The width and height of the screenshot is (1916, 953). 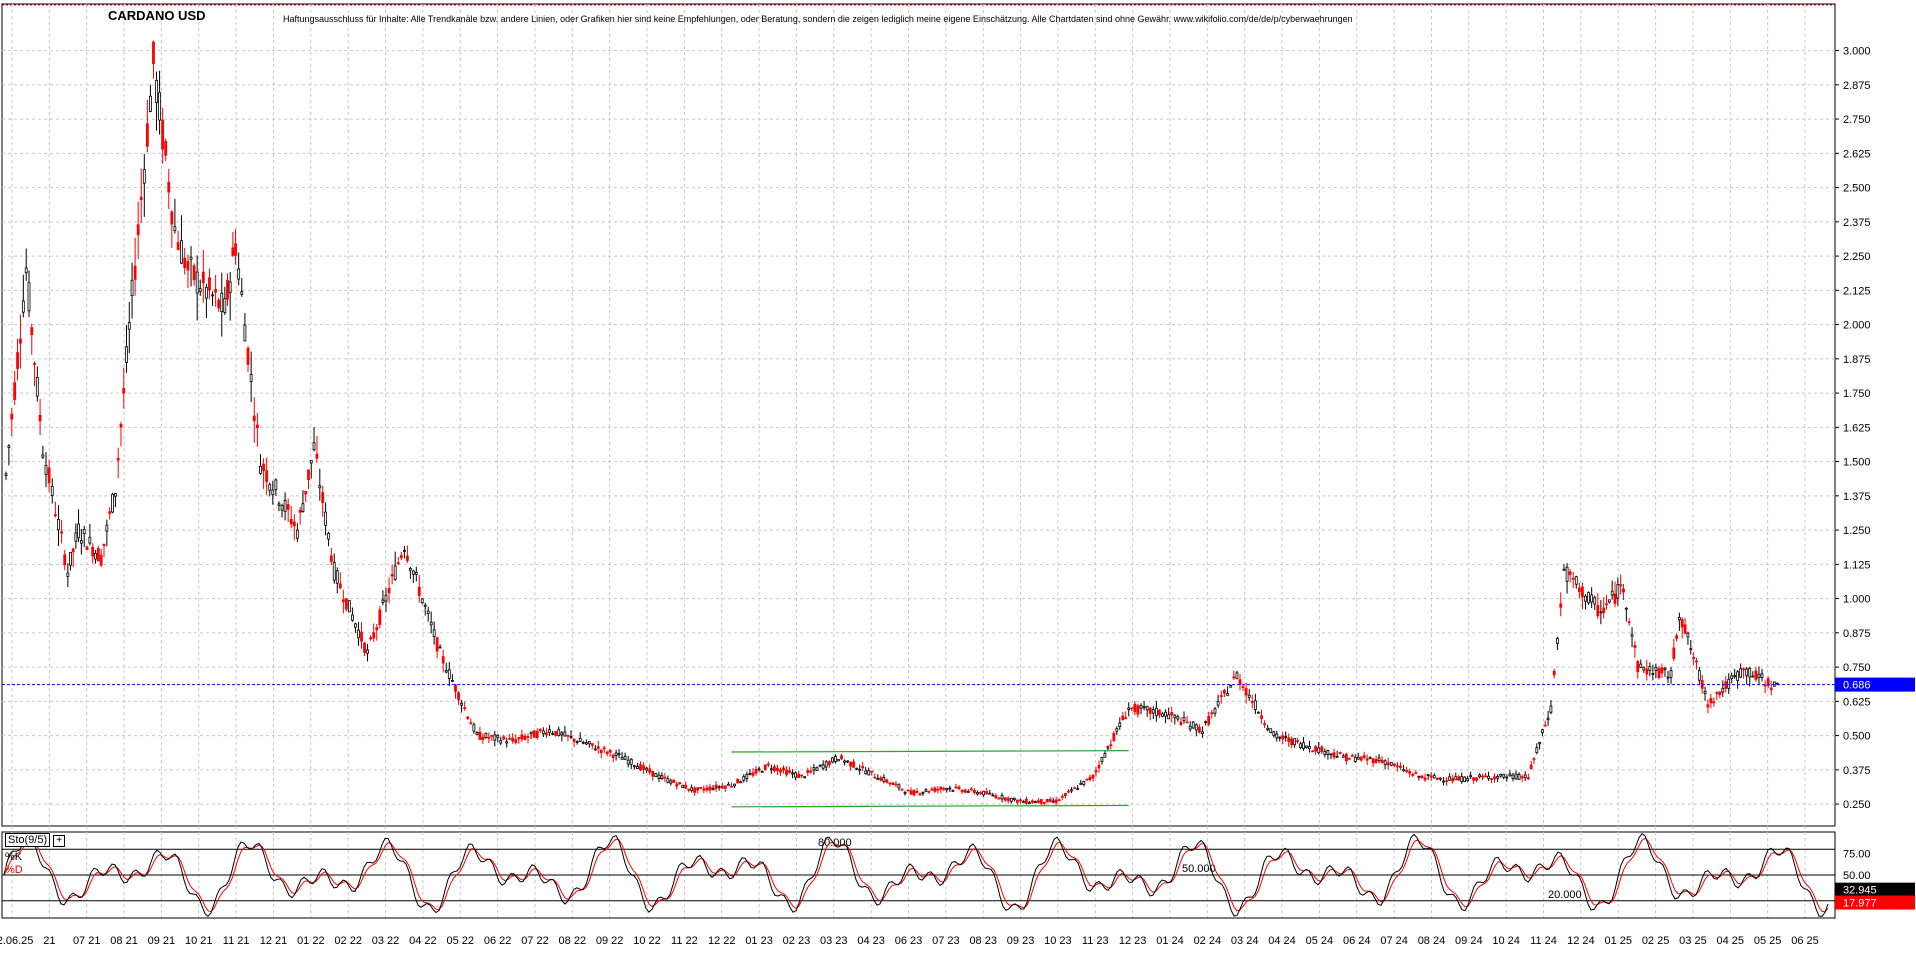 What do you see at coordinates (916, 875) in the screenshot?
I see `stoch-k-line` at bounding box center [916, 875].